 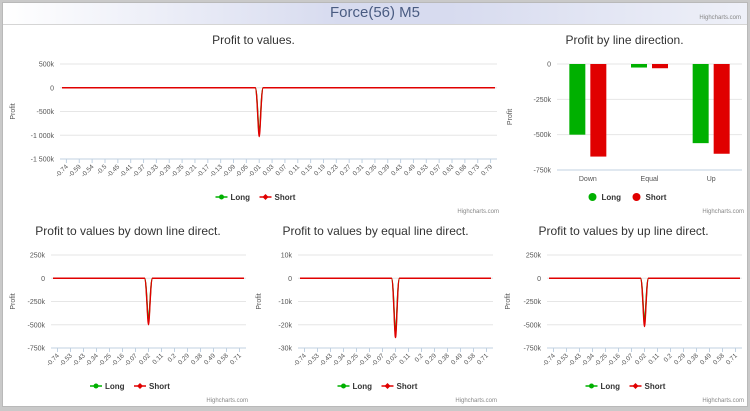 I want to click on x-tick-label: -0.05, so click(x=242, y=171).